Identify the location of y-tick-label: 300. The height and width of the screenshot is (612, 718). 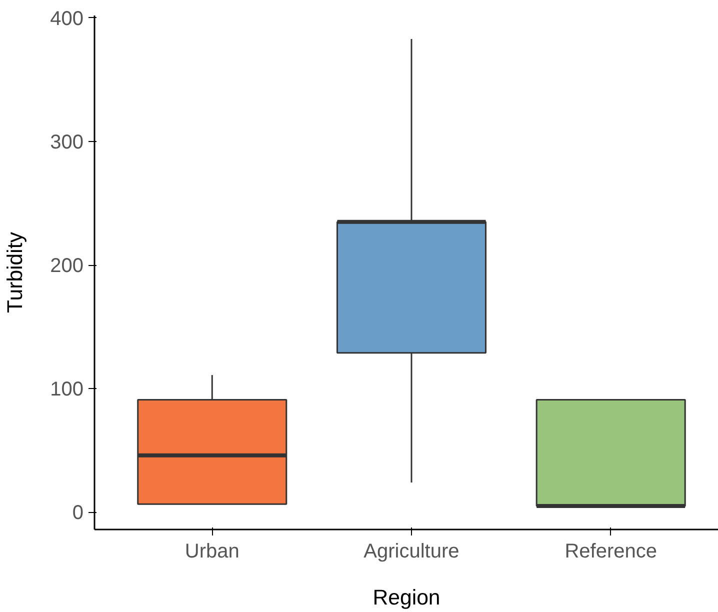
(67, 143).